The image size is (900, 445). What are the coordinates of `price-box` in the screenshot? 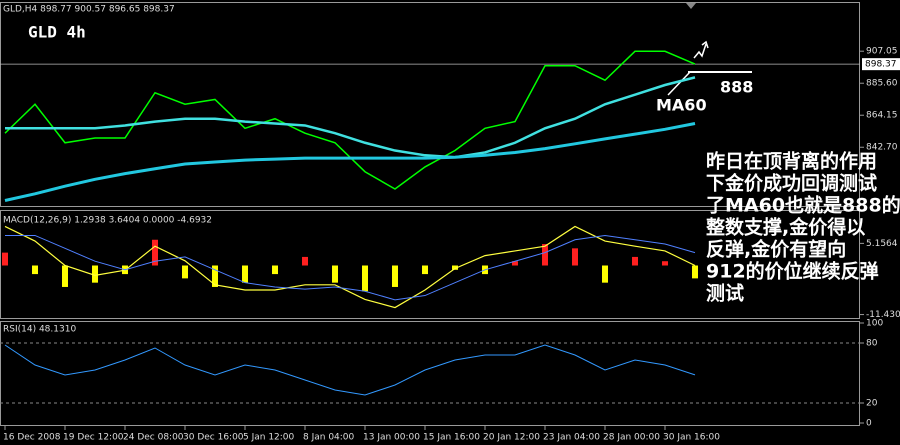 It's located at (881, 64).